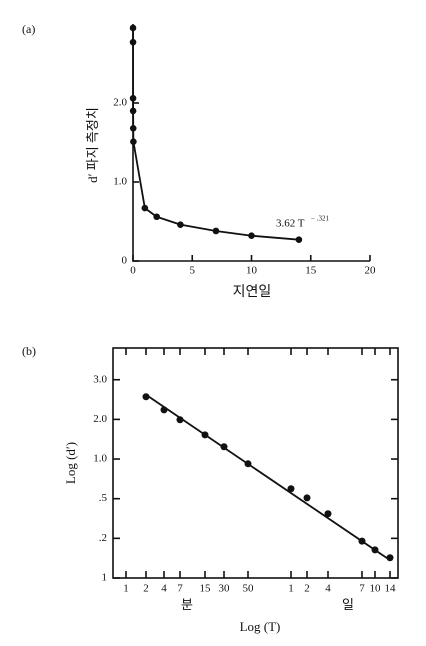 The image size is (426, 646). I want to click on x-axis-label: 지연일, so click(252, 292).